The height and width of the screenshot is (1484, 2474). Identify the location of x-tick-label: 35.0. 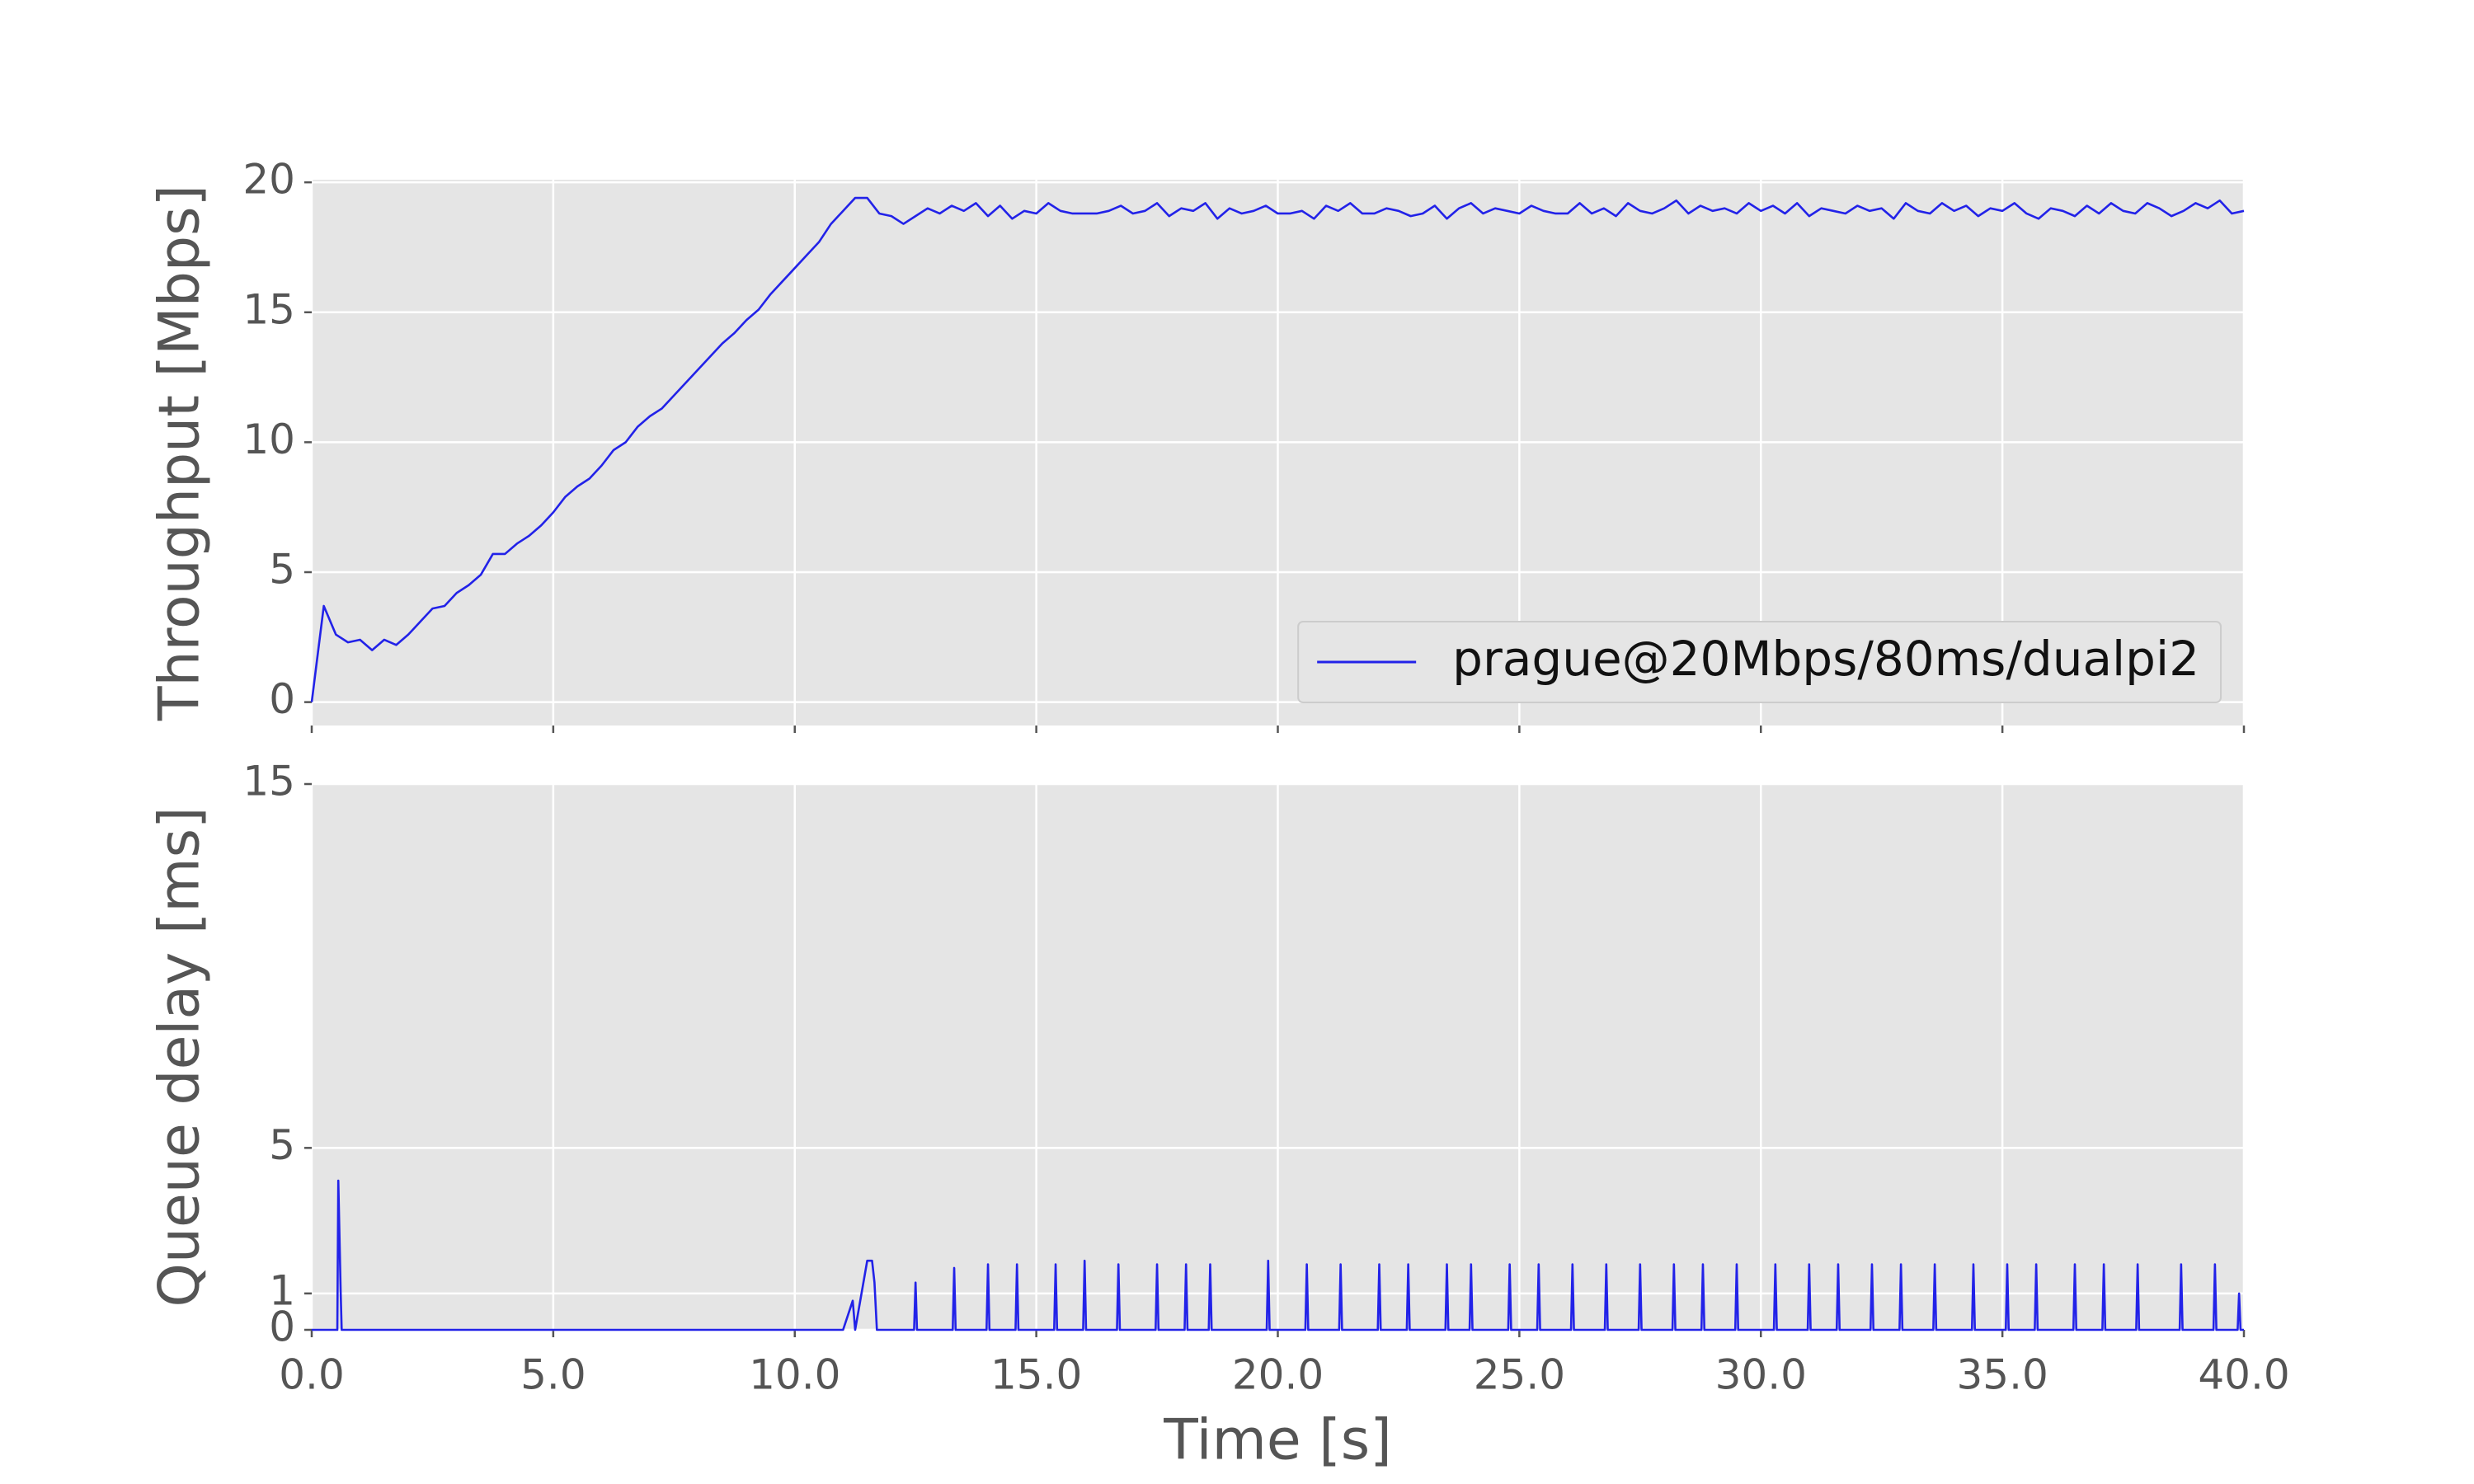
(2002, 1375).